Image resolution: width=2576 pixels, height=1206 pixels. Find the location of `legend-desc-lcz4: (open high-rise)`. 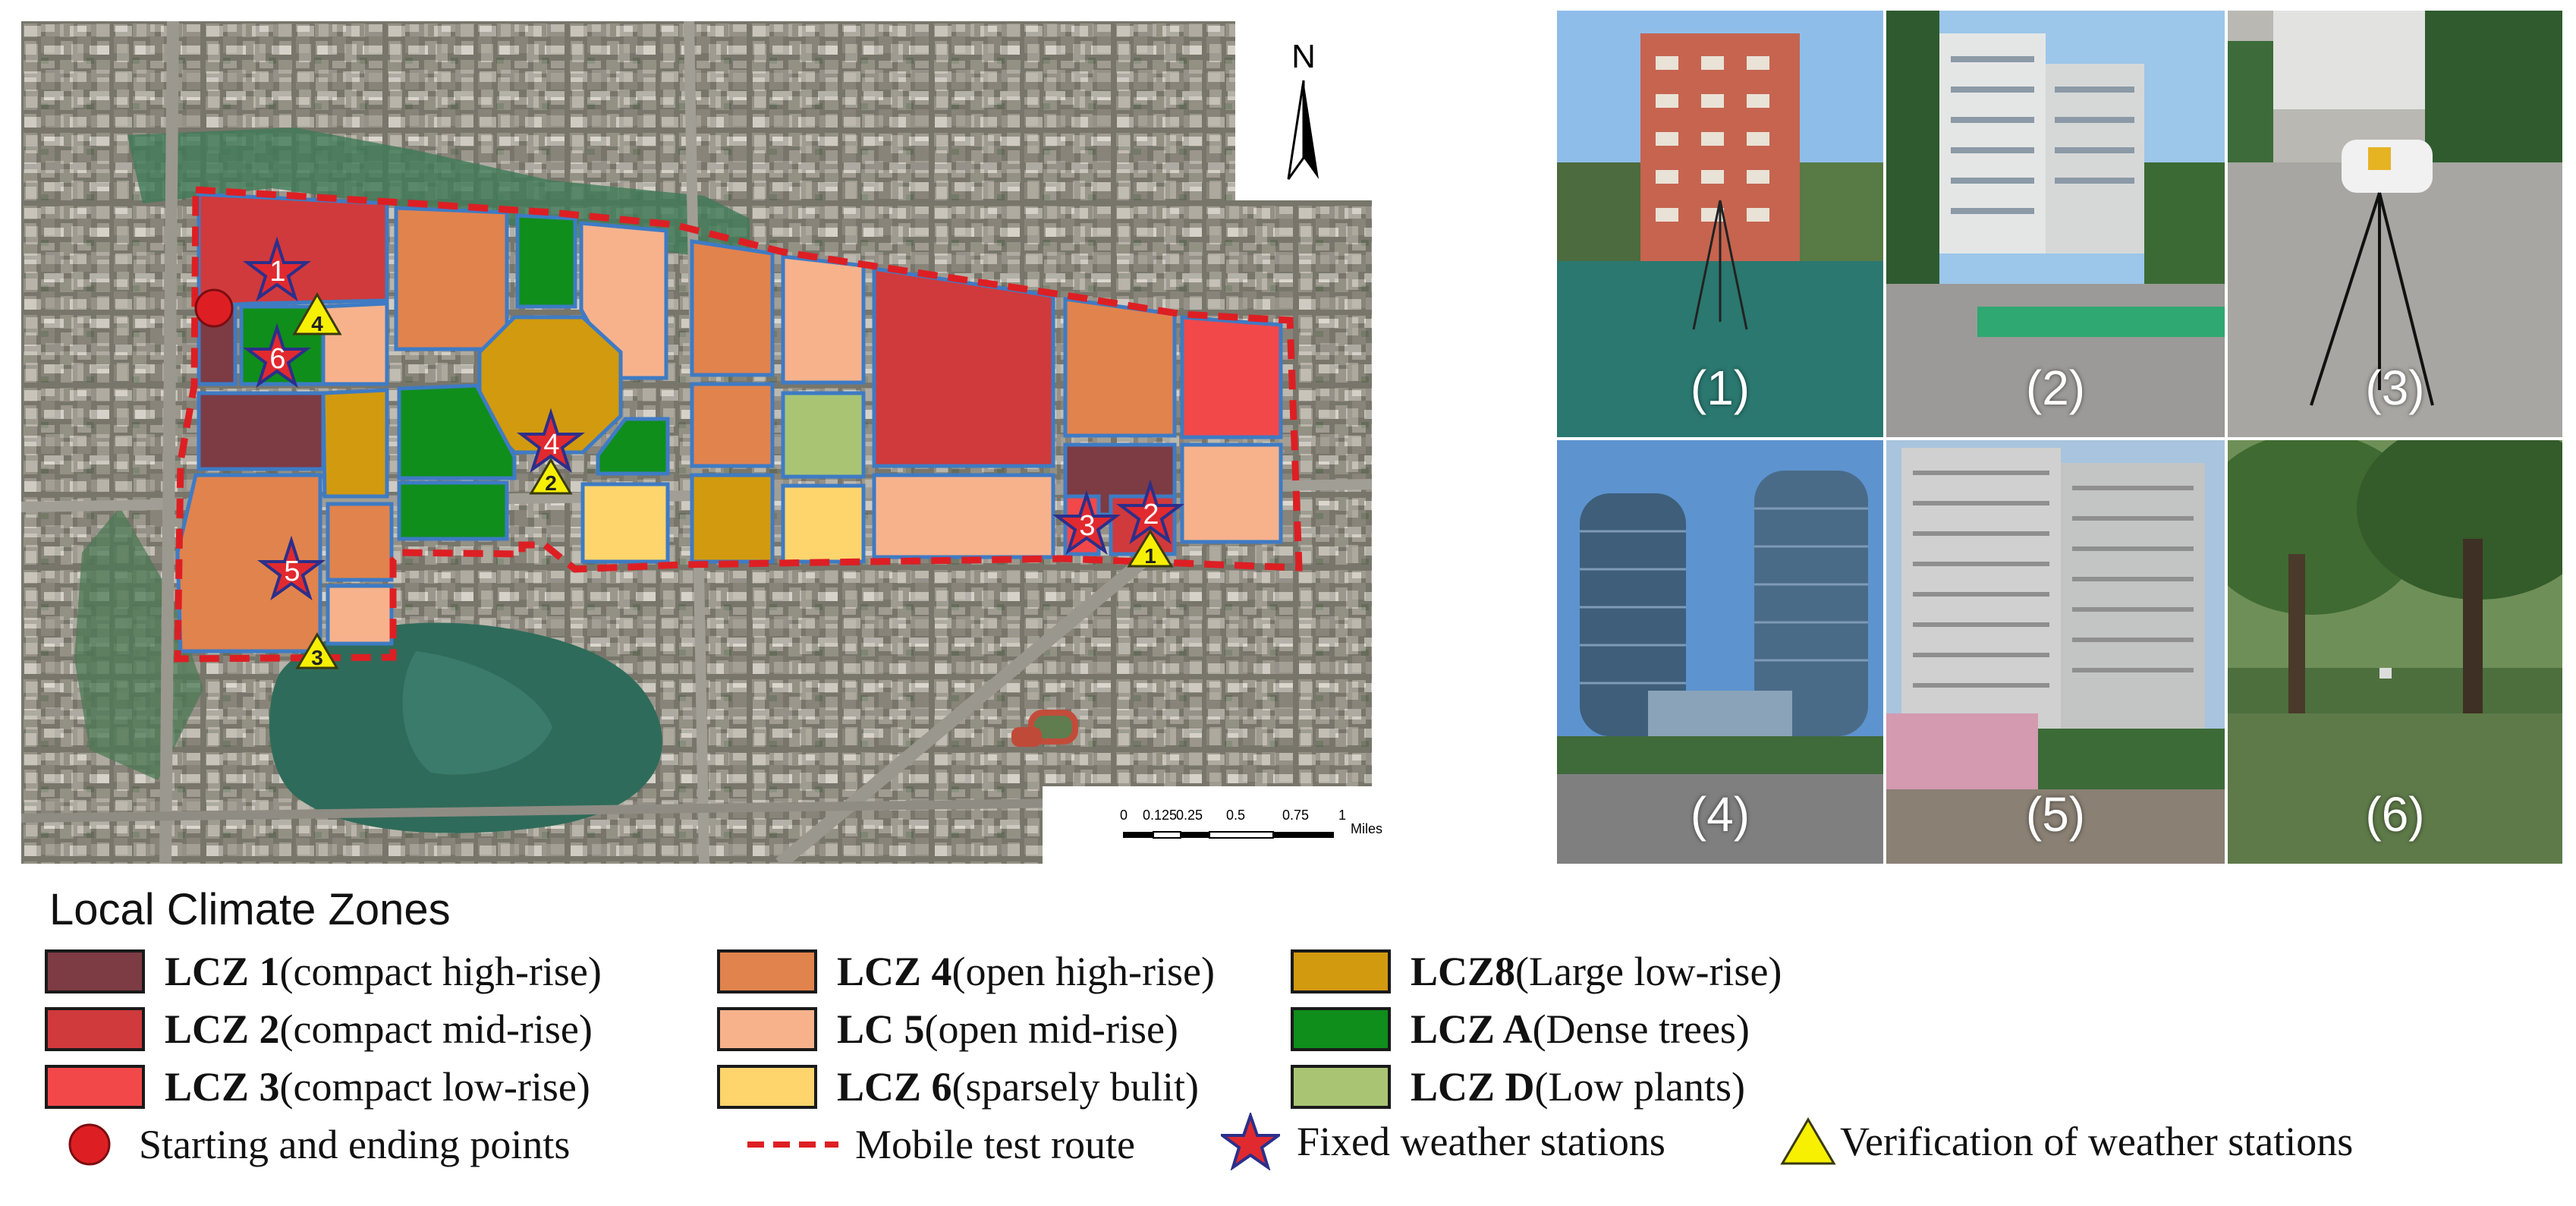

legend-desc-lcz4: (open high-rise) is located at coordinates (1083, 972).